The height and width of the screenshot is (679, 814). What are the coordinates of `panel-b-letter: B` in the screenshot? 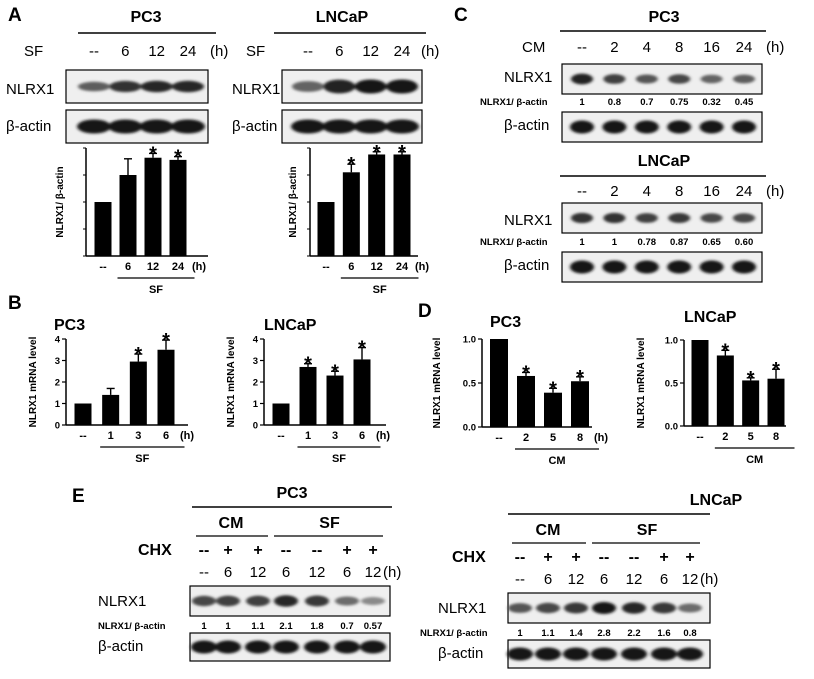 It's located at (15, 303).